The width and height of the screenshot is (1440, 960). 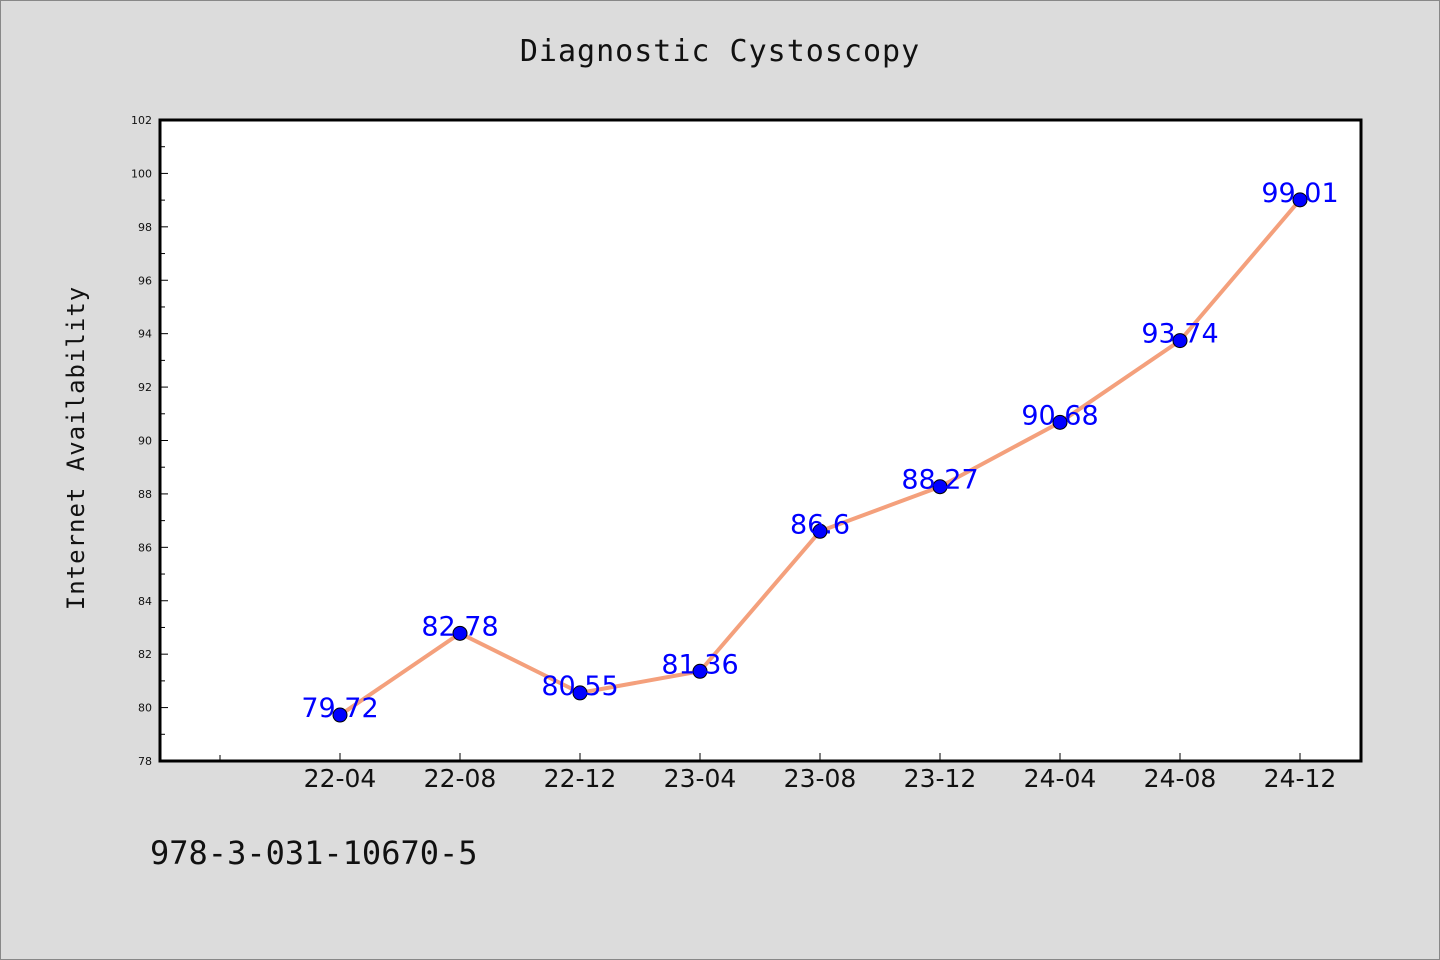 What do you see at coordinates (720, 51) in the screenshot?
I see `chart-title: Diagnostic Cystoscopy` at bounding box center [720, 51].